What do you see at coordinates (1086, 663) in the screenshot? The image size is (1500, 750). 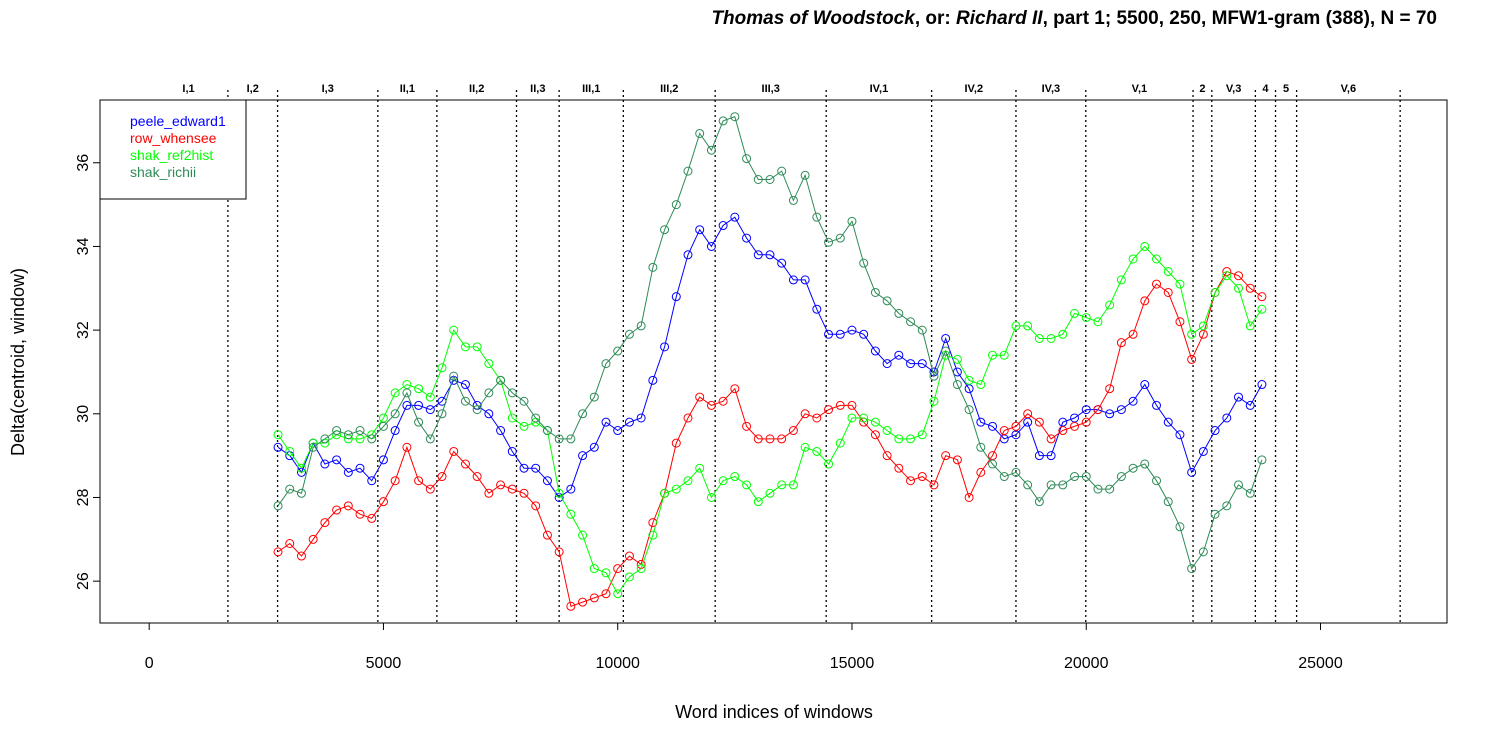 I see `x-tick-label: 20000` at bounding box center [1086, 663].